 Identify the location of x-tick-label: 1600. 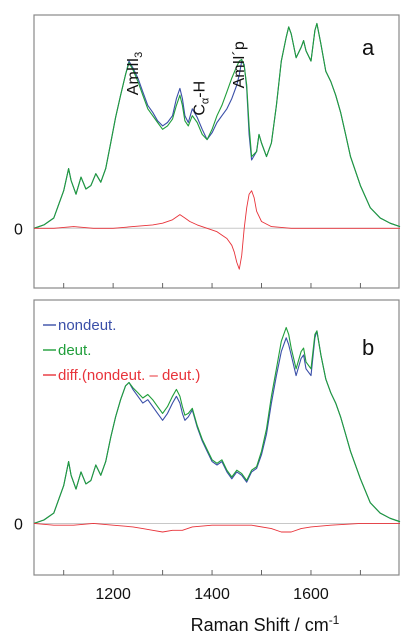
(311, 594).